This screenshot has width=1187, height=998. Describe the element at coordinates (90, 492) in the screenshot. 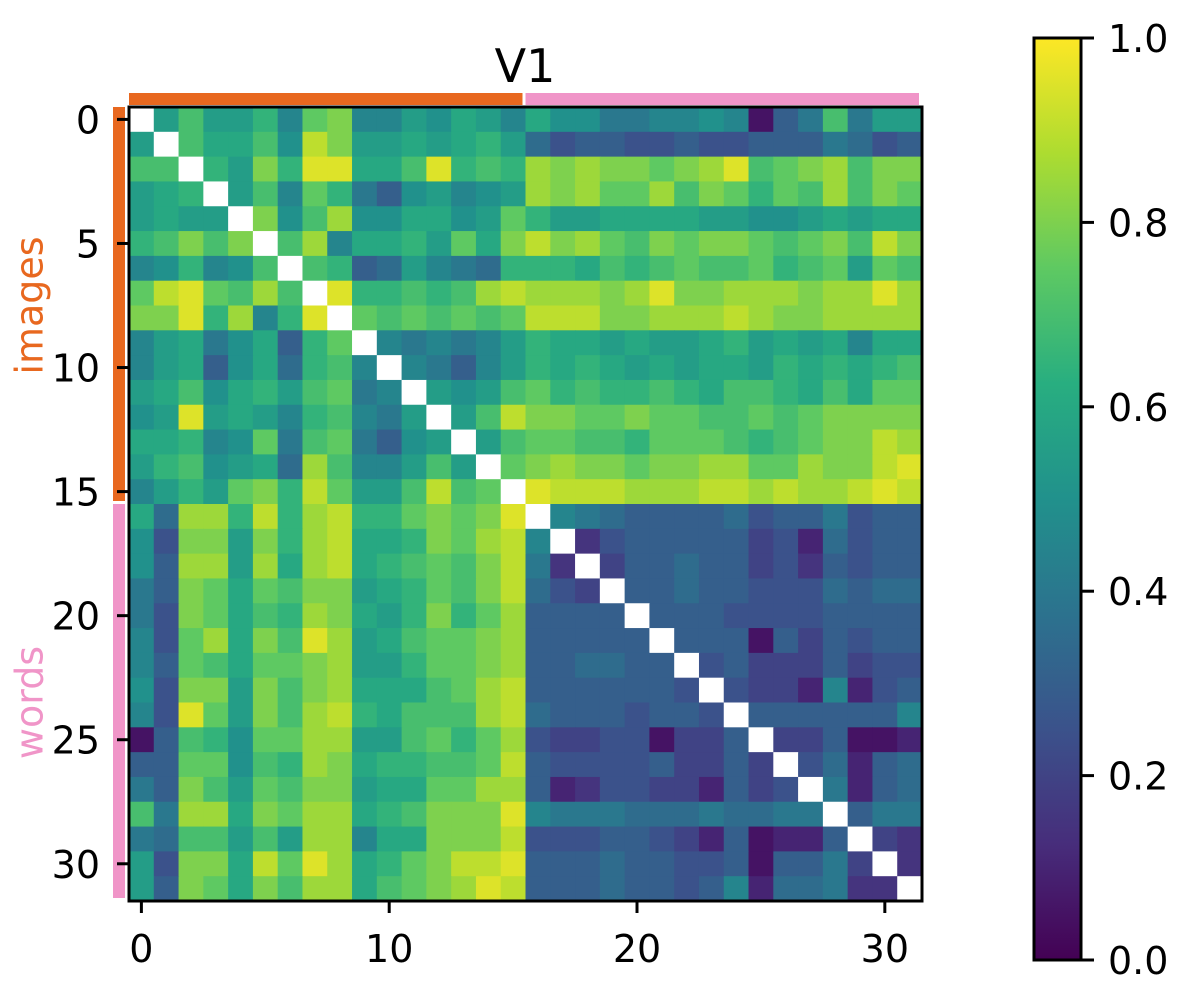

I see `y-axis-ticks: 0 5 10 15 20 25 30` at that location.